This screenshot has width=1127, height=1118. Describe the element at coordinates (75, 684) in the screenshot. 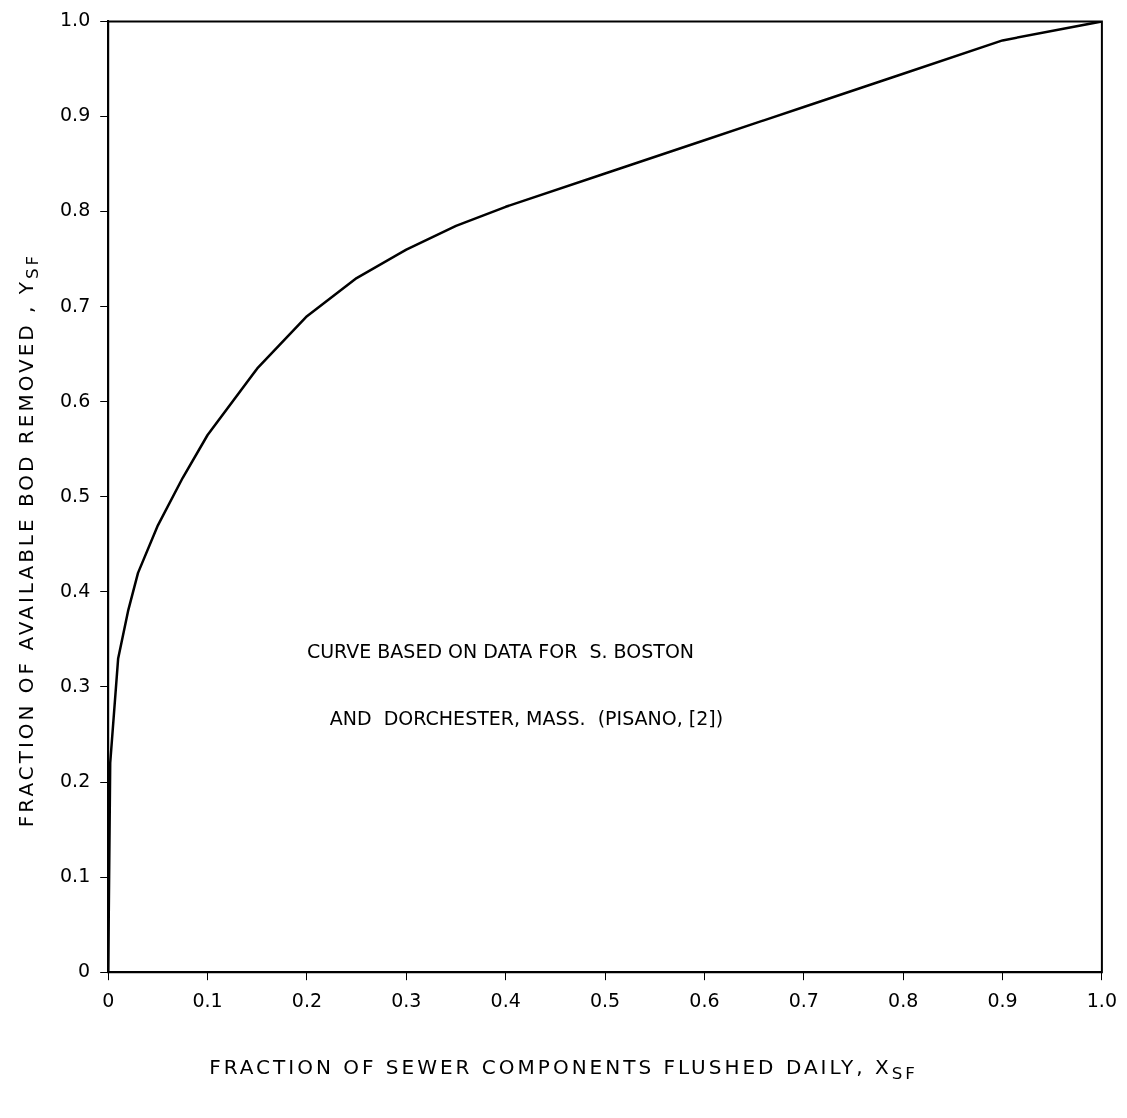

I see `y-tick-label: 0.3` at that location.